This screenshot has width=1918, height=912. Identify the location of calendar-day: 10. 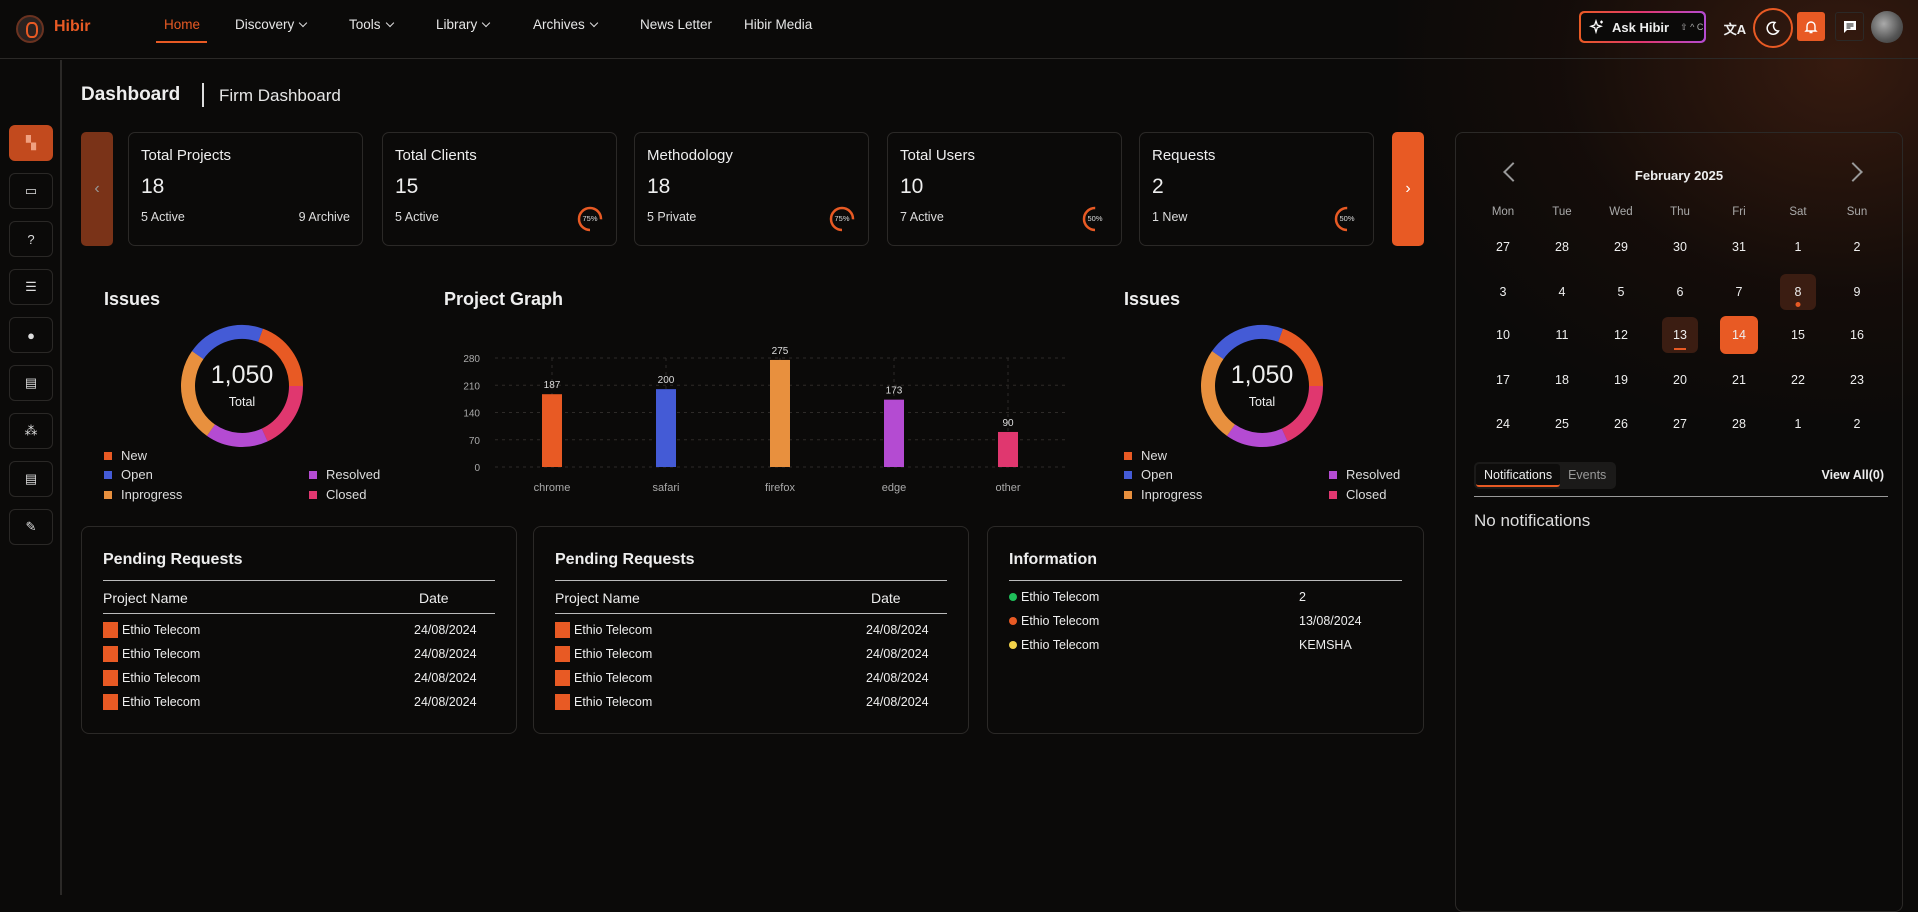
(1503, 335).